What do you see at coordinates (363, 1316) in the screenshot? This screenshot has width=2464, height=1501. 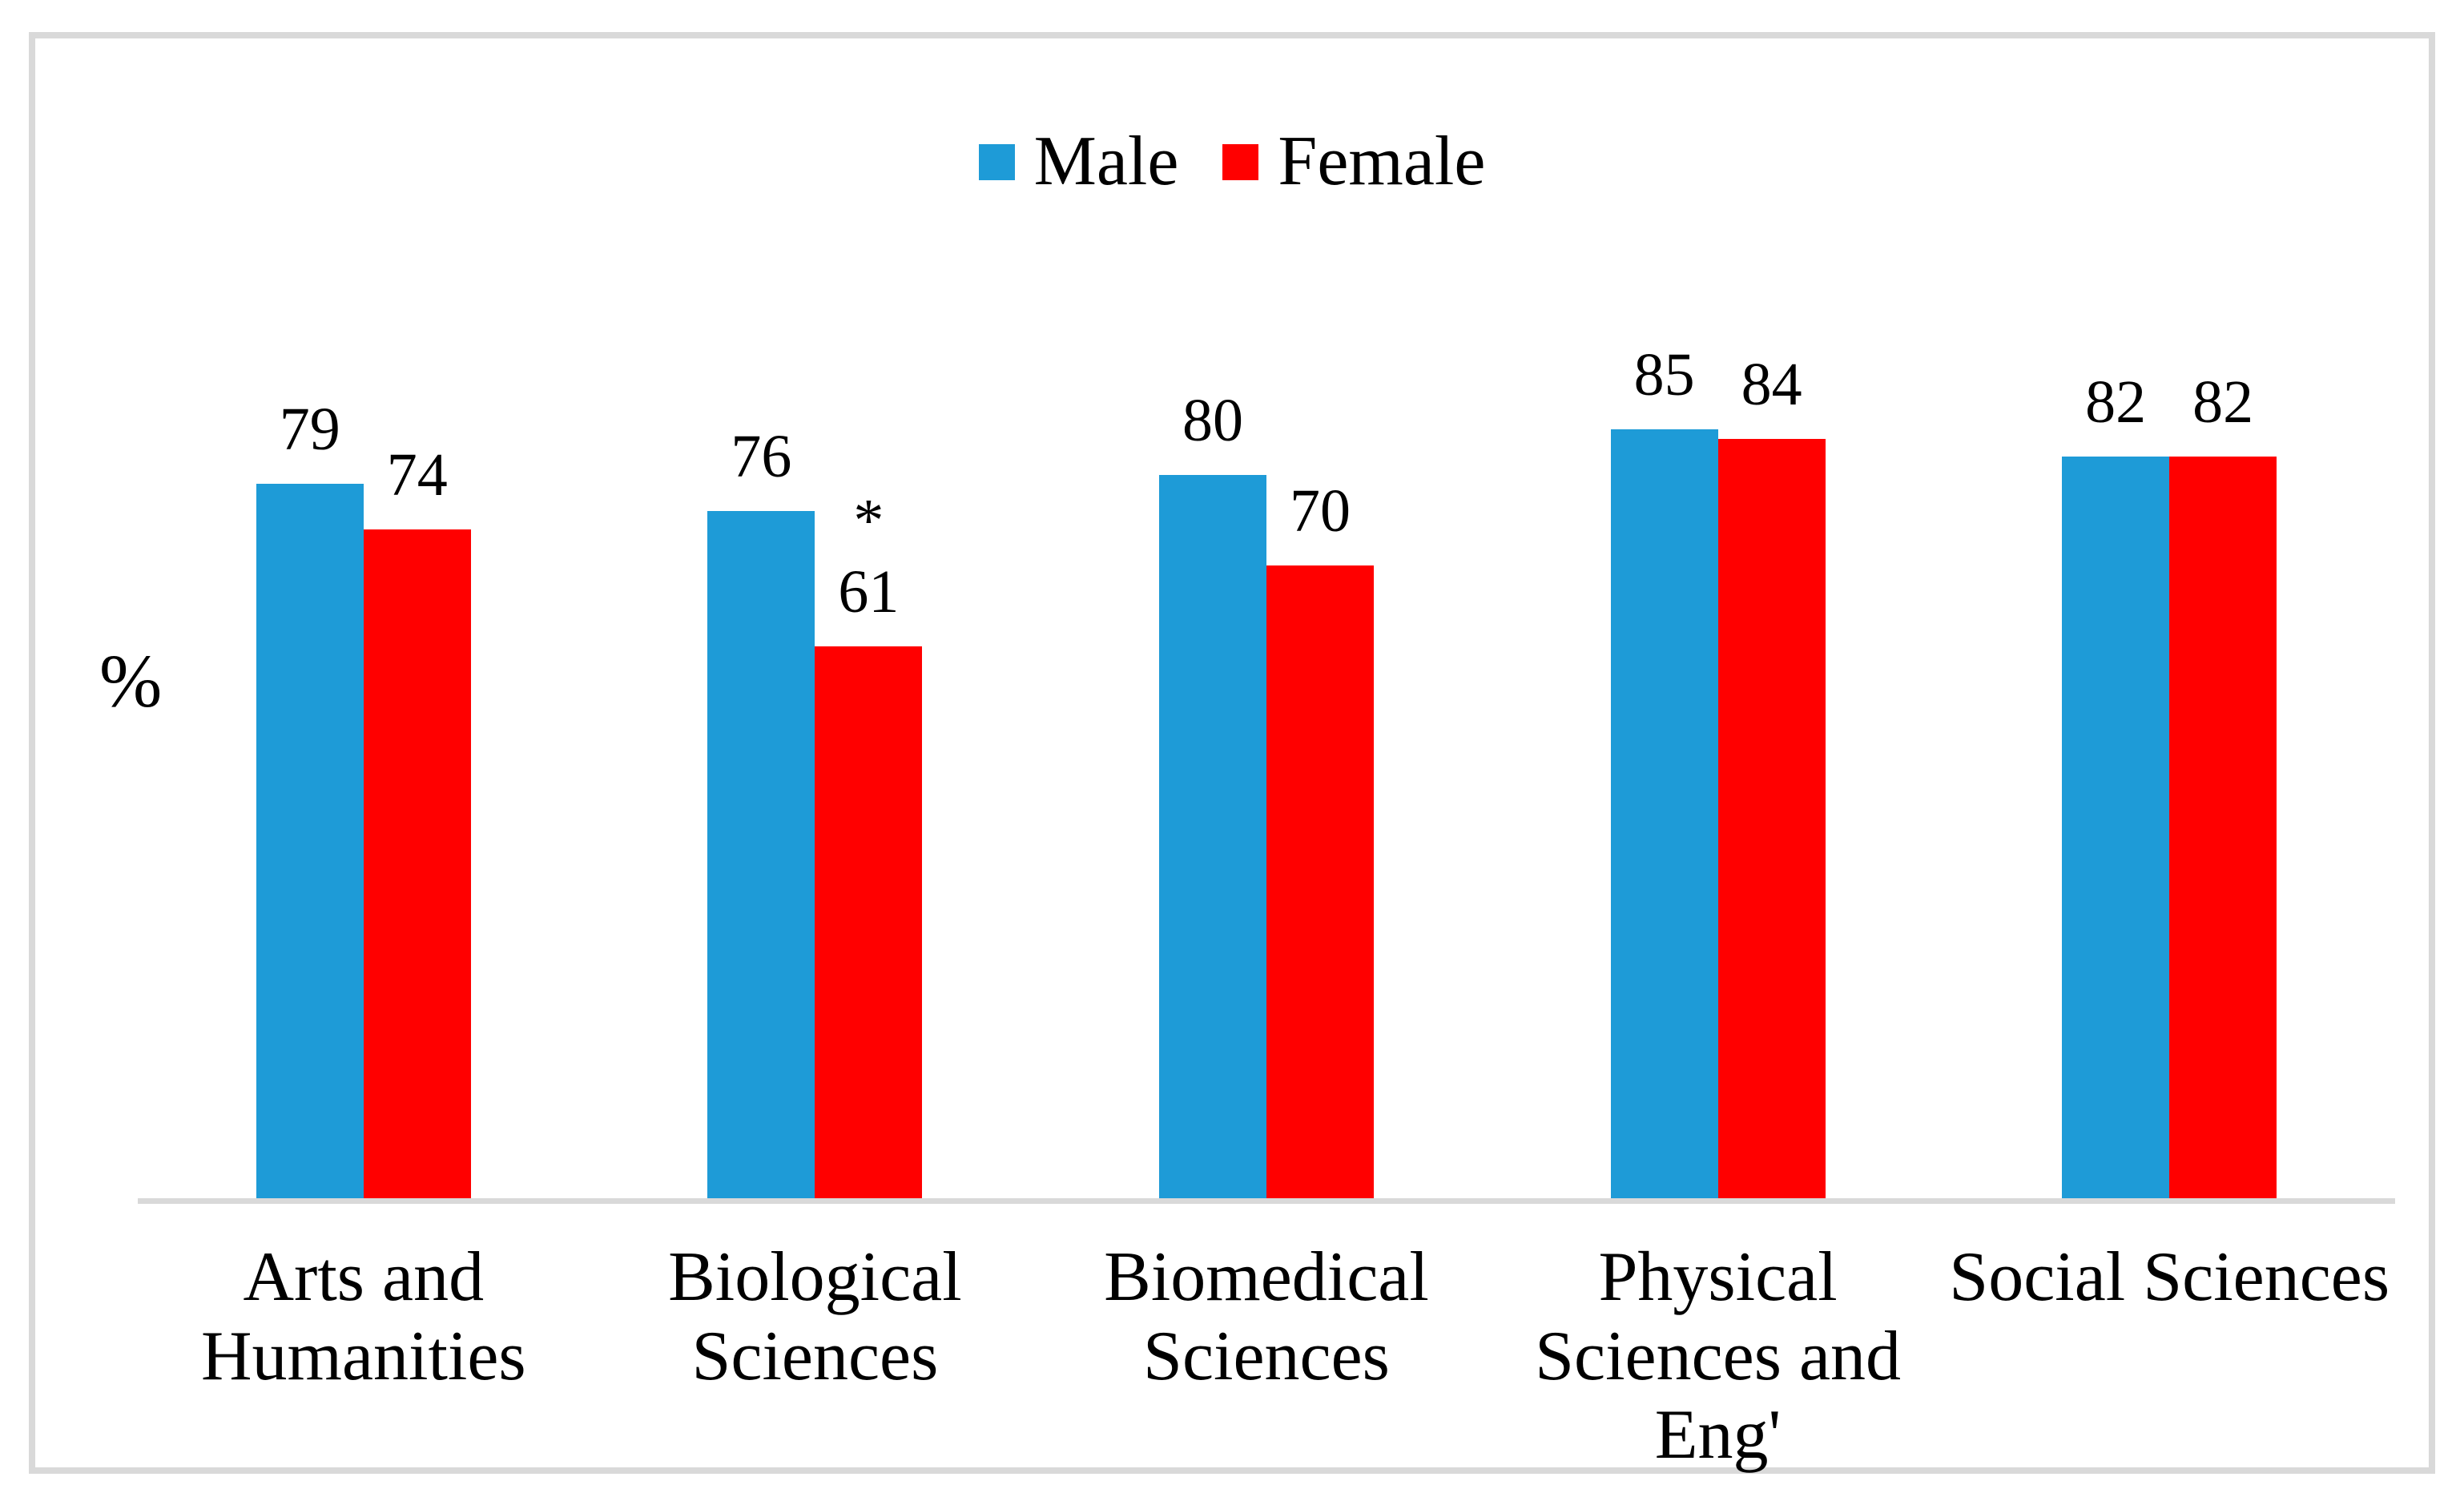 I see `category-label-0: Arts and Humanities` at bounding box center [363, 1316].